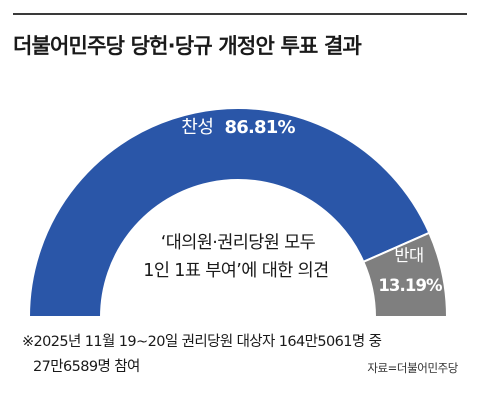 This screenshot has width=480, height=400. I want to click on center-label-line2: 1인 1표 부여’에 대한 의견, so click(235, 271).